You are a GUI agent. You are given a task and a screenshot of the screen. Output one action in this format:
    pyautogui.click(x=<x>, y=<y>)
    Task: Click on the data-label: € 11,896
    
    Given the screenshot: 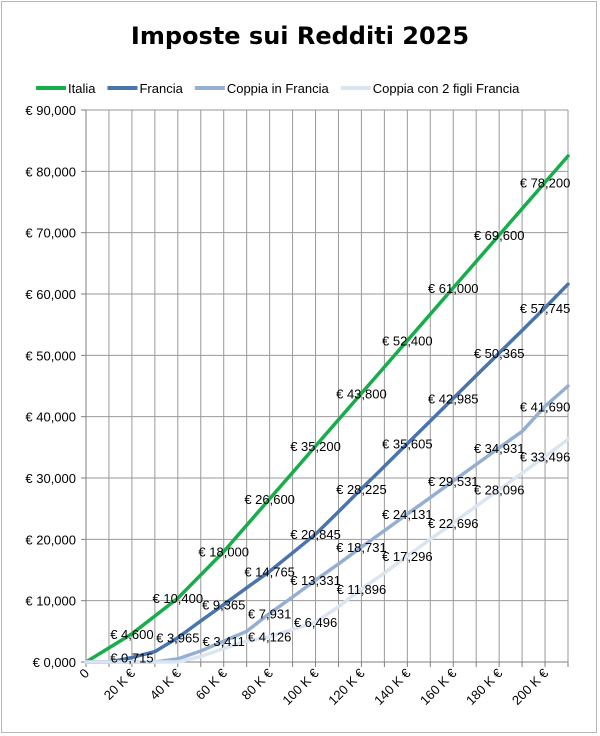 What is the action you would take?
    pyautogui.click(x=362, y=589)
    